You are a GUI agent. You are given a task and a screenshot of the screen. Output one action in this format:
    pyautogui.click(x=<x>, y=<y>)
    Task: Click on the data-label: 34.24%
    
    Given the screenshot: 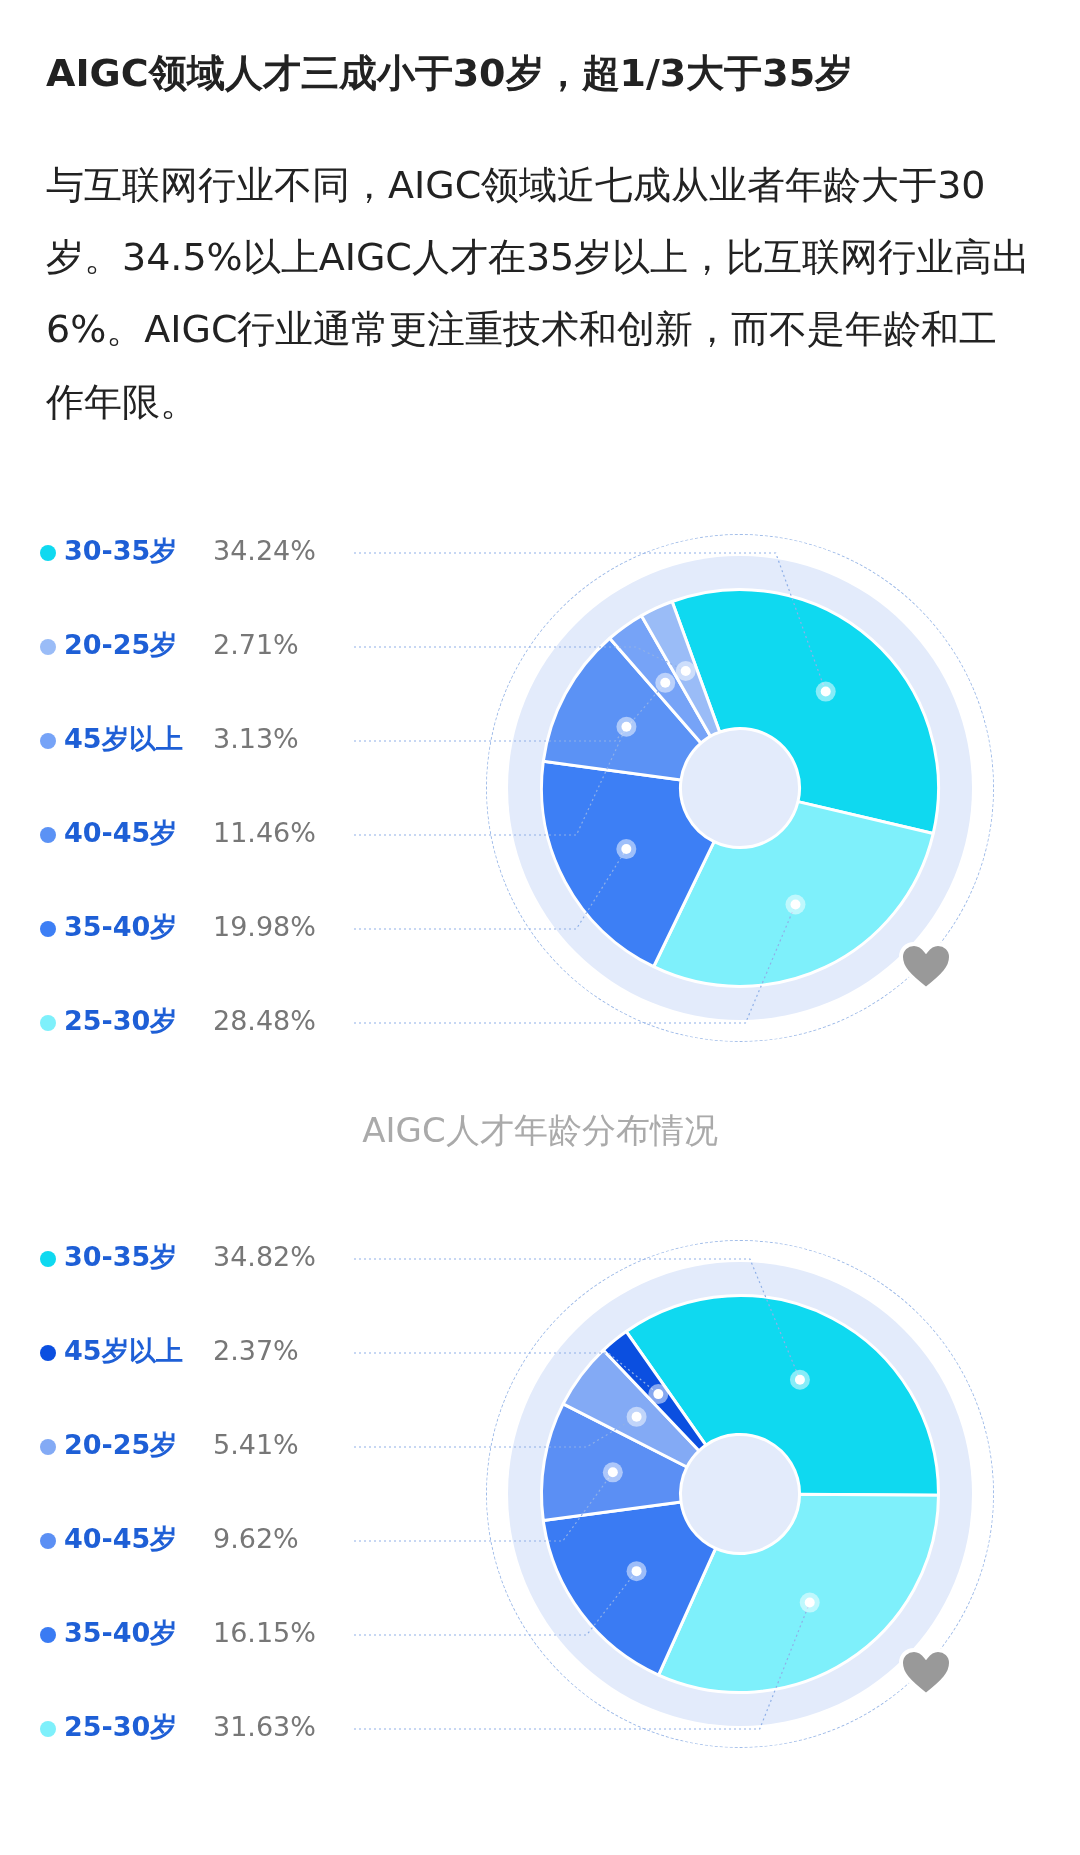 What is the action you would take?
    pyautogui.click(x=264, y=550)
    